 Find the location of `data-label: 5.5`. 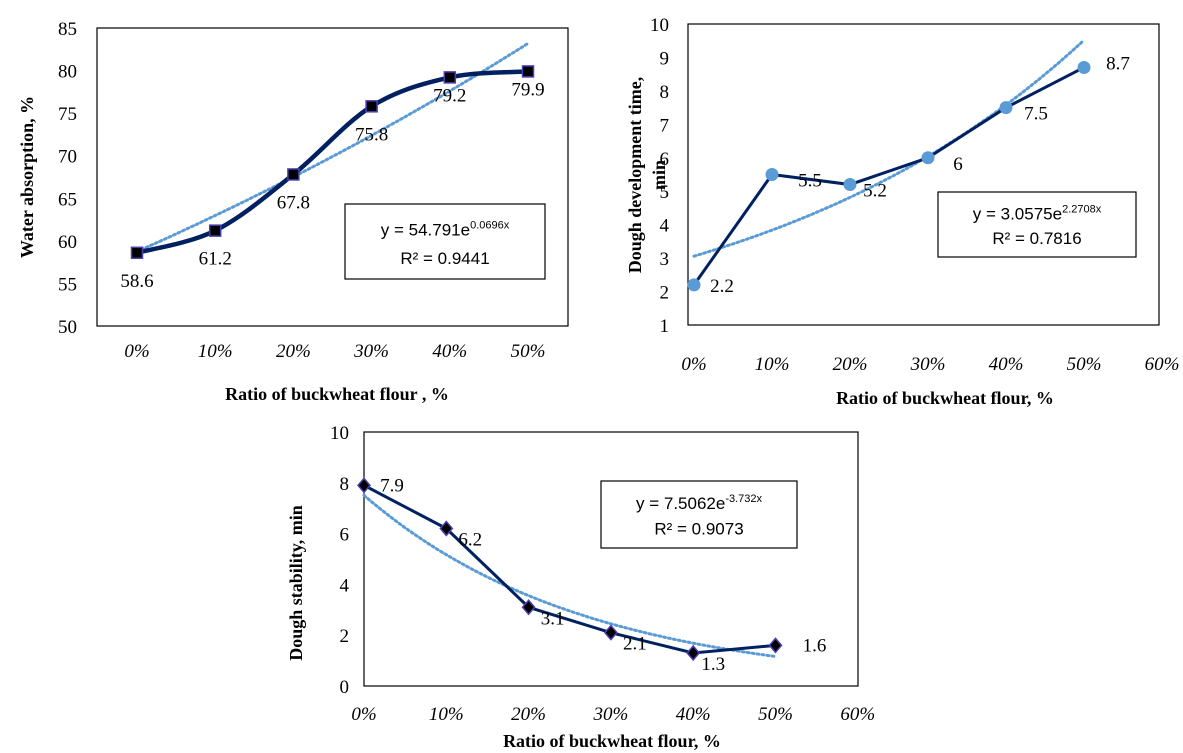

data-label: 5.5 is located at coordinates (810, 181).